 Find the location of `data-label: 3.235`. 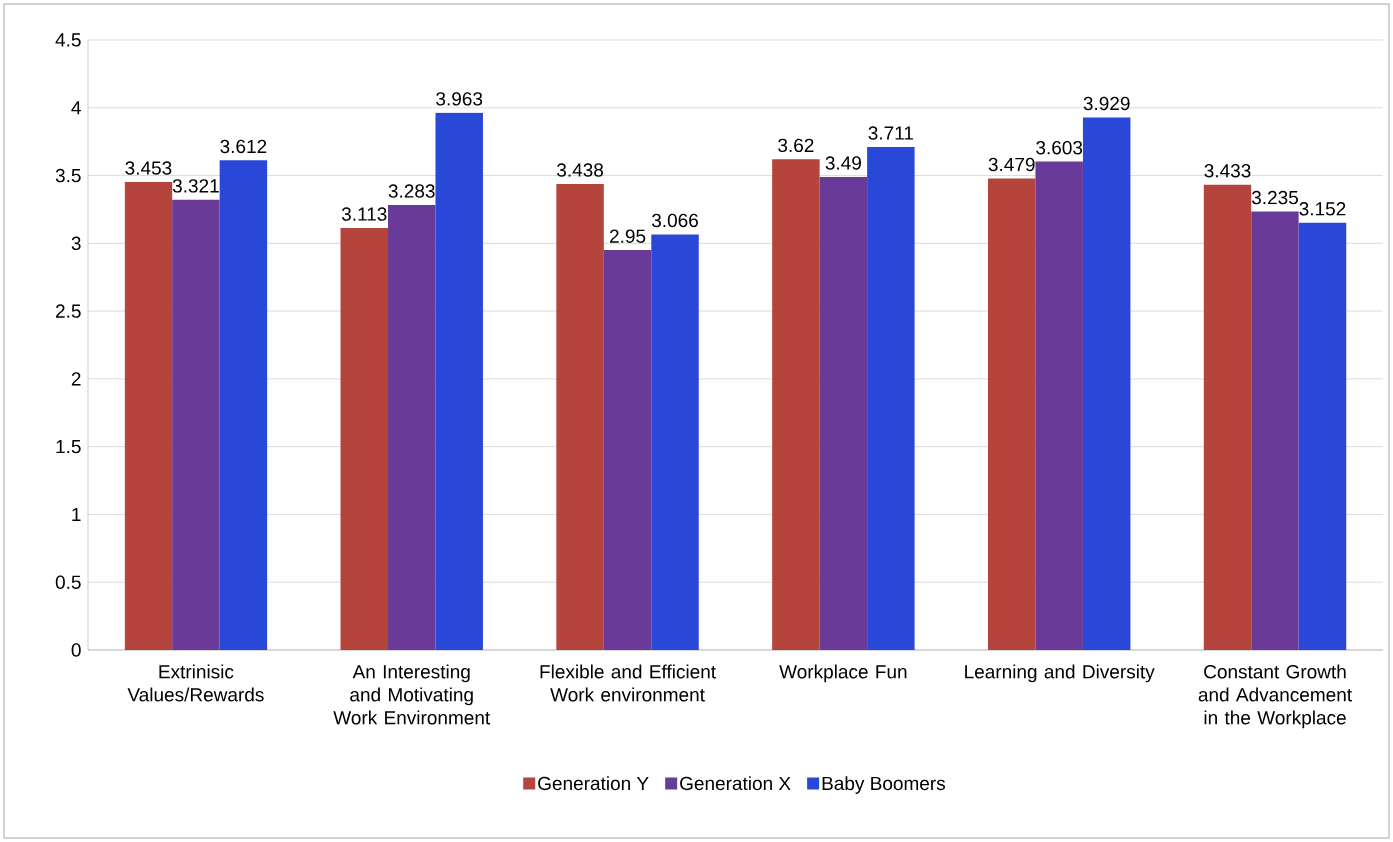

data-label: 3.235 is located at coordinates (1274, 197).